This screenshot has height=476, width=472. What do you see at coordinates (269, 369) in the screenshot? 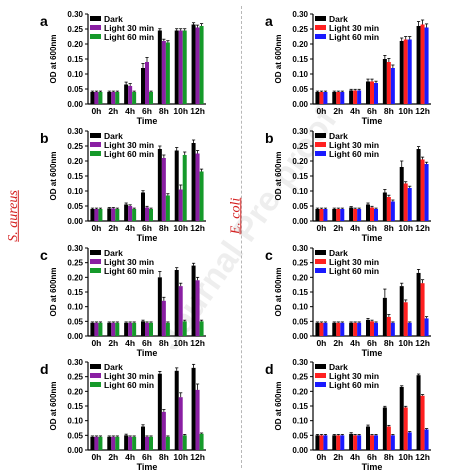
I see `panel-letter: d` at bounding box center [269, 369].